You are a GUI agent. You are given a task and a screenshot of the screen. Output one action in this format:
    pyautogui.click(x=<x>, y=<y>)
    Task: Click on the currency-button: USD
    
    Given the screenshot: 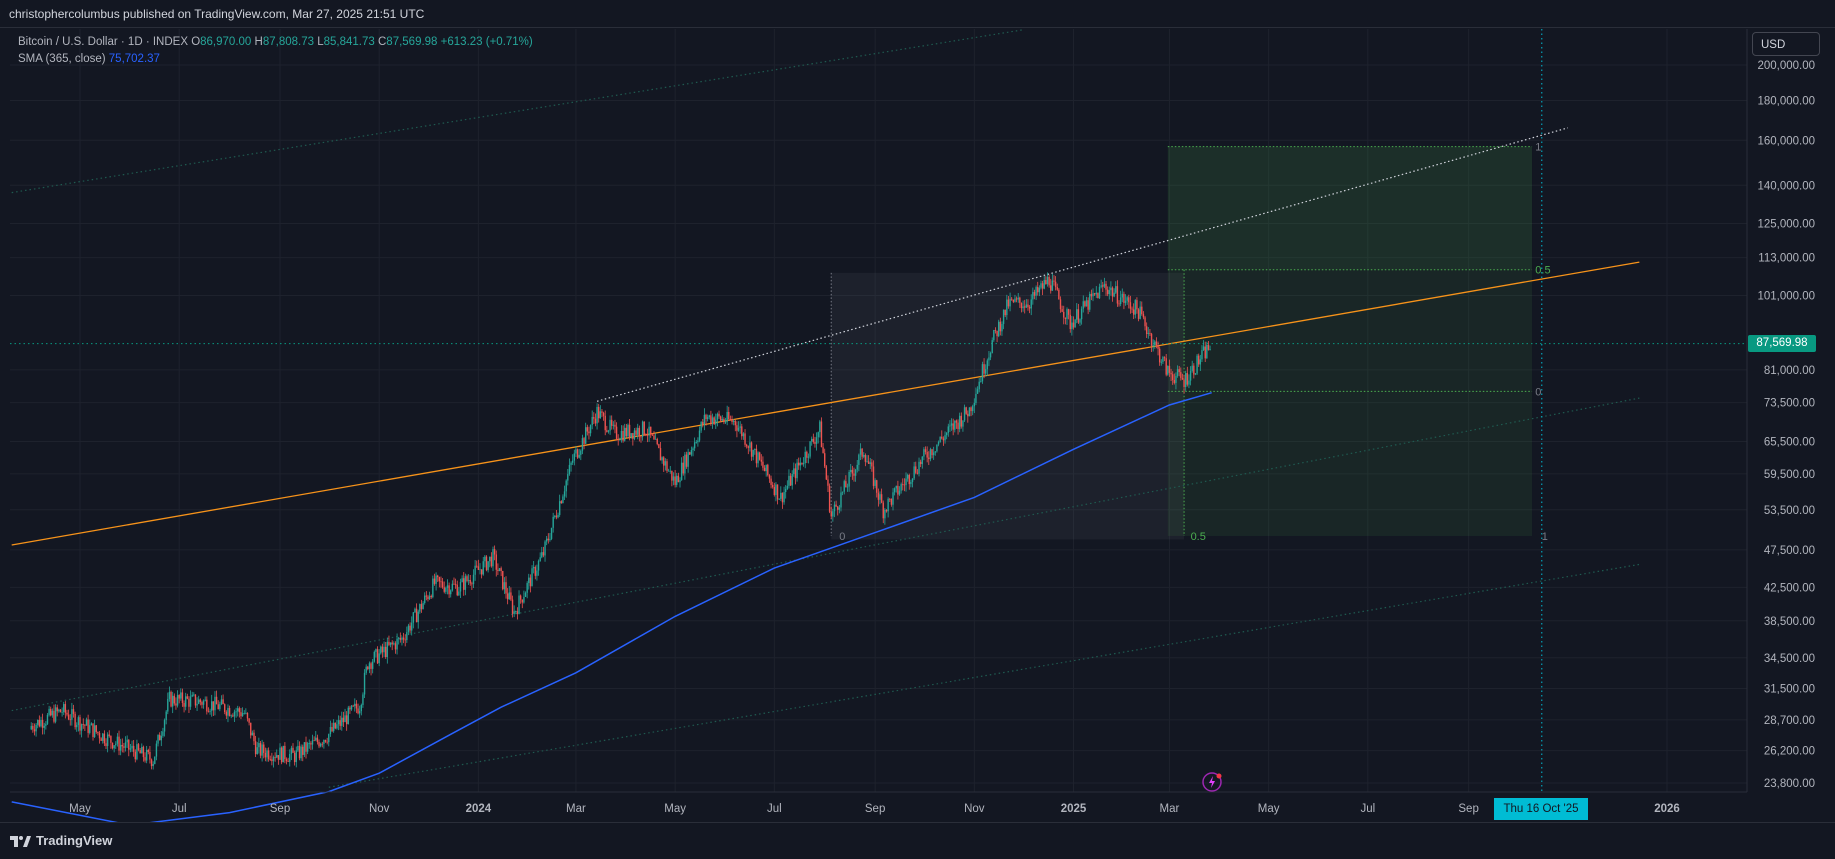 What is the action you would take?
    pyautogui.click(x=1786, y=44)
    